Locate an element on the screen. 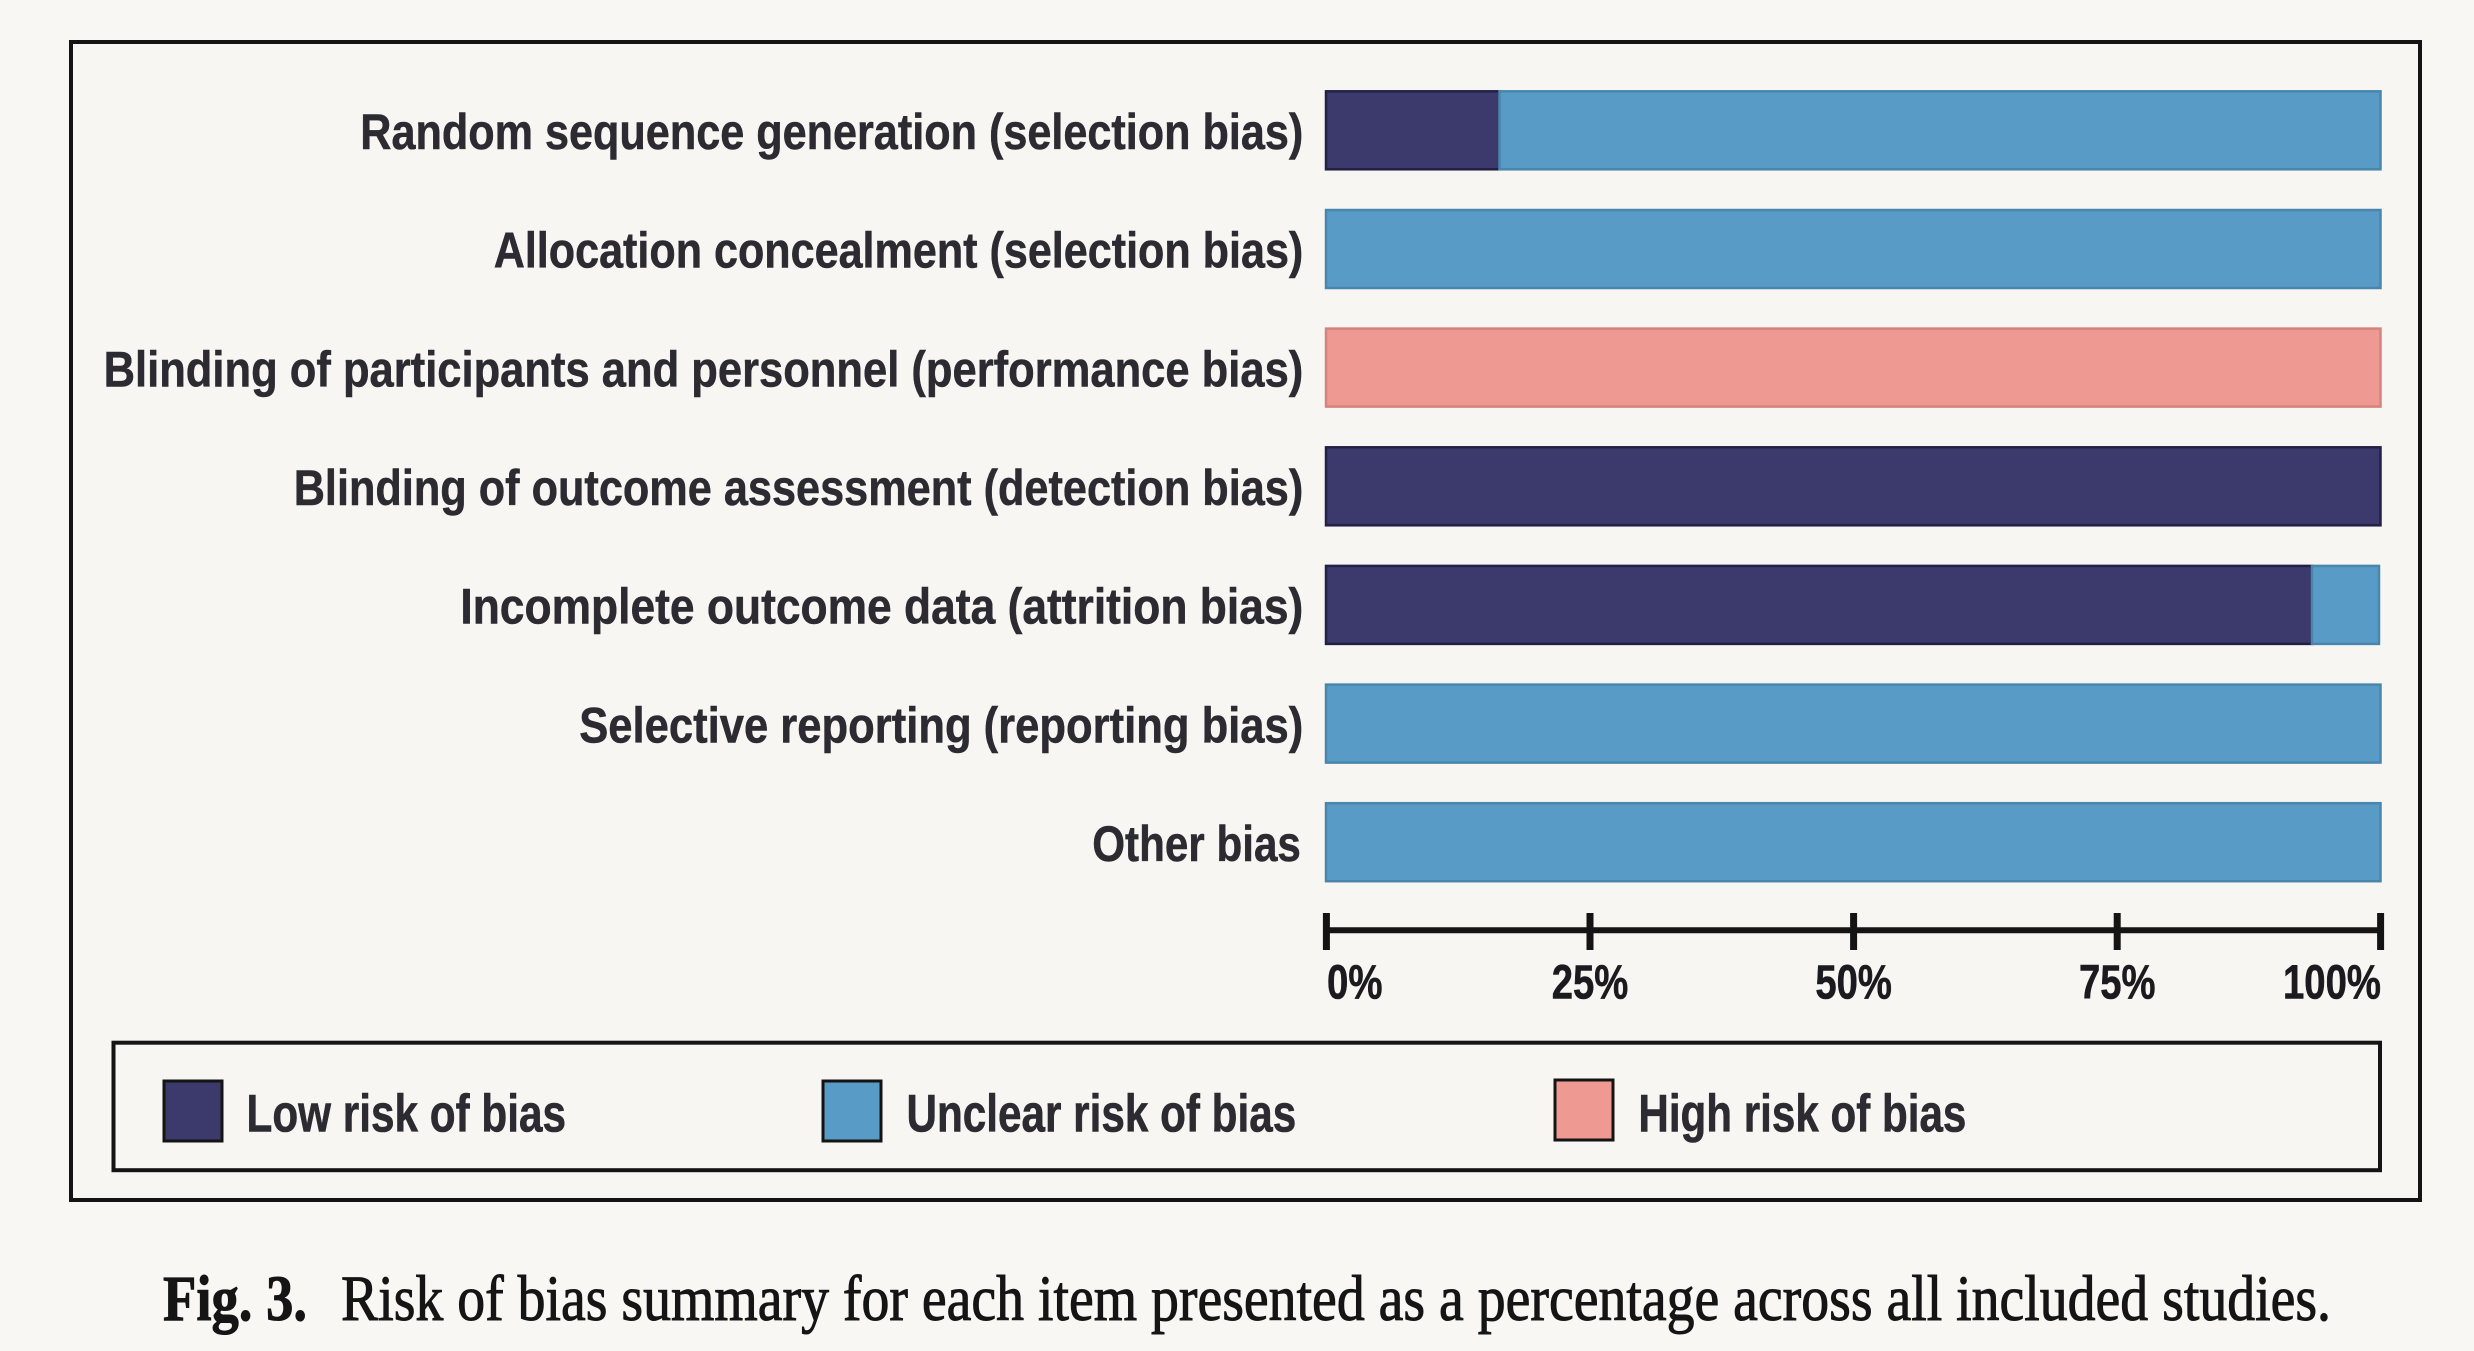 The width and height of the screenshot is (2474, 1351). svg-text: Unclear risk of bias is located at coordinates (1102, 1114).